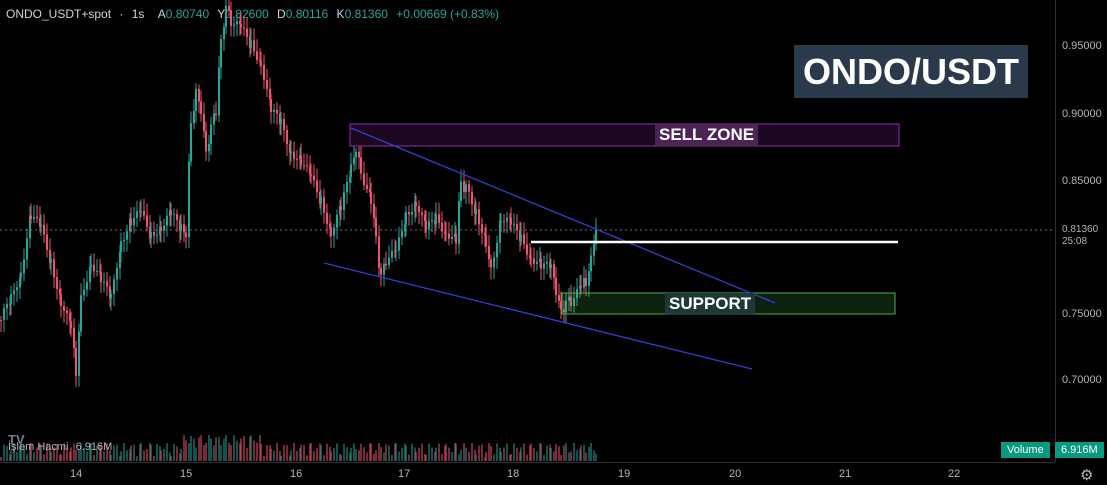  I want to click on time-axis, so click(527, 473).